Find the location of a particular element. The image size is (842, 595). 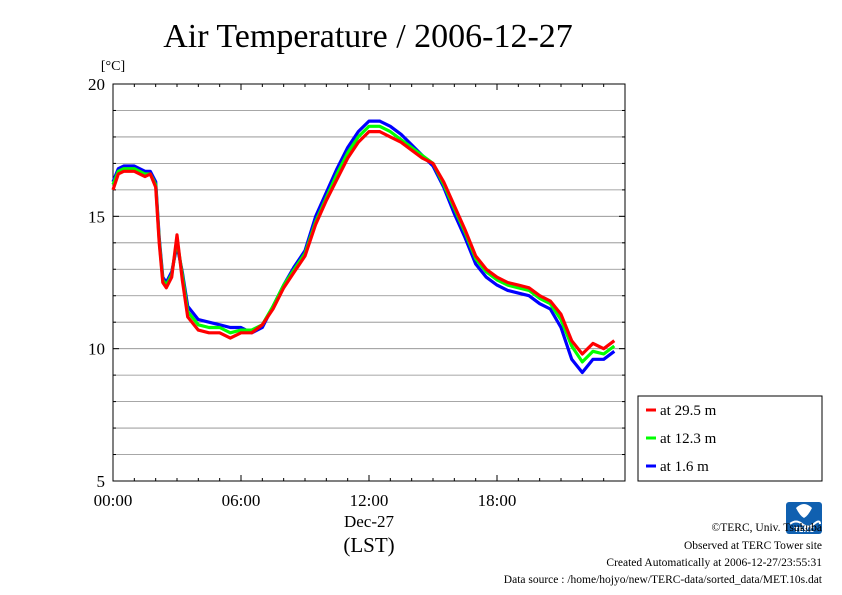

credit-observed: Observed at TERC Tower site is located at coordinates (753, 546).